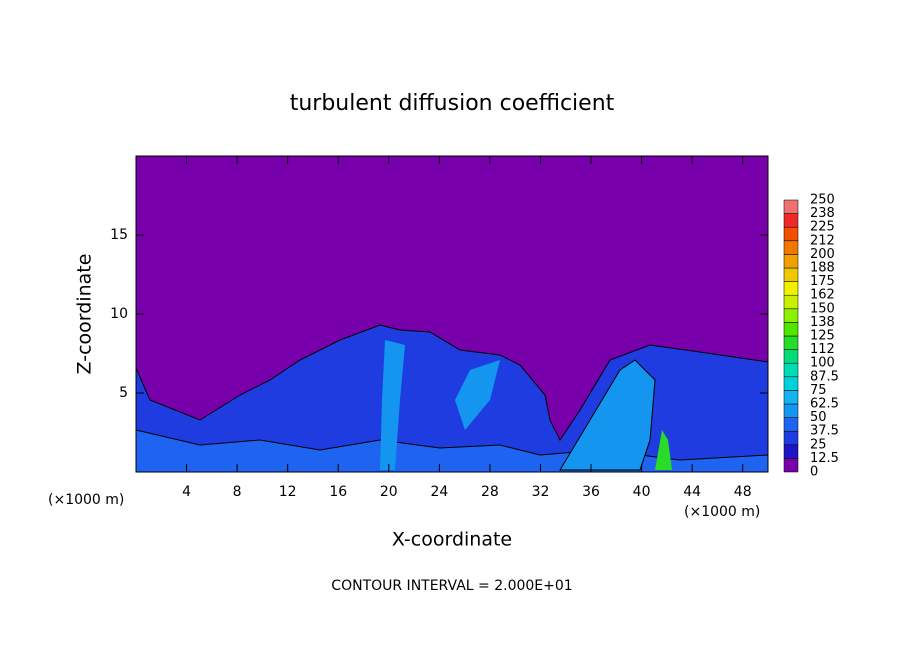  I want to click on colorbar-label: 0, so click(814, 472).